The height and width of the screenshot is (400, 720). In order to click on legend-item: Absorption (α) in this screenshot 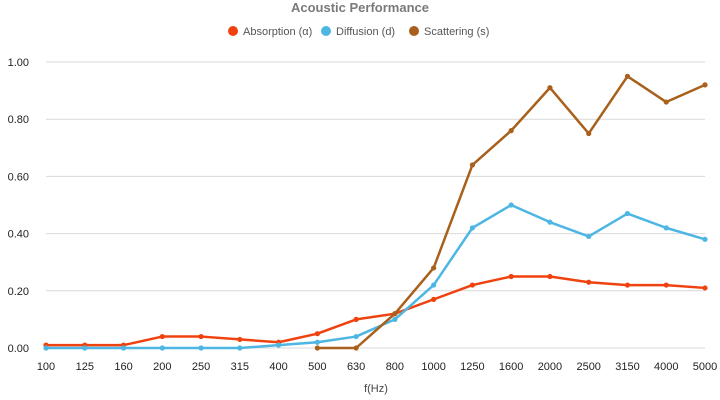, I will do `click(270, 32)`.